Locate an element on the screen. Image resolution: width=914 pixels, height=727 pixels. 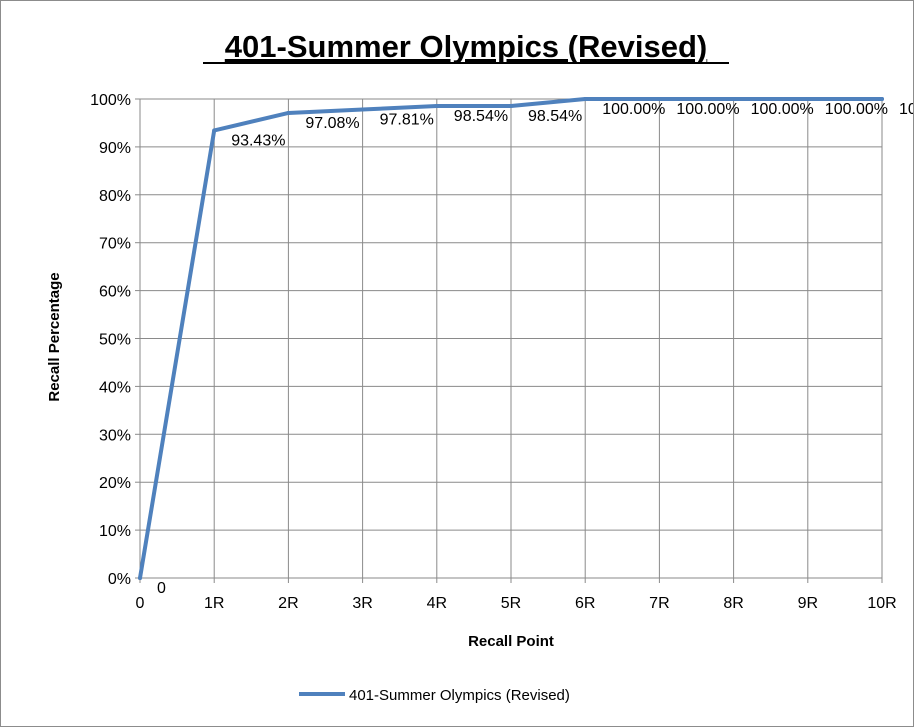
y-tick-label: 70% is located at coordinates (115, 244).